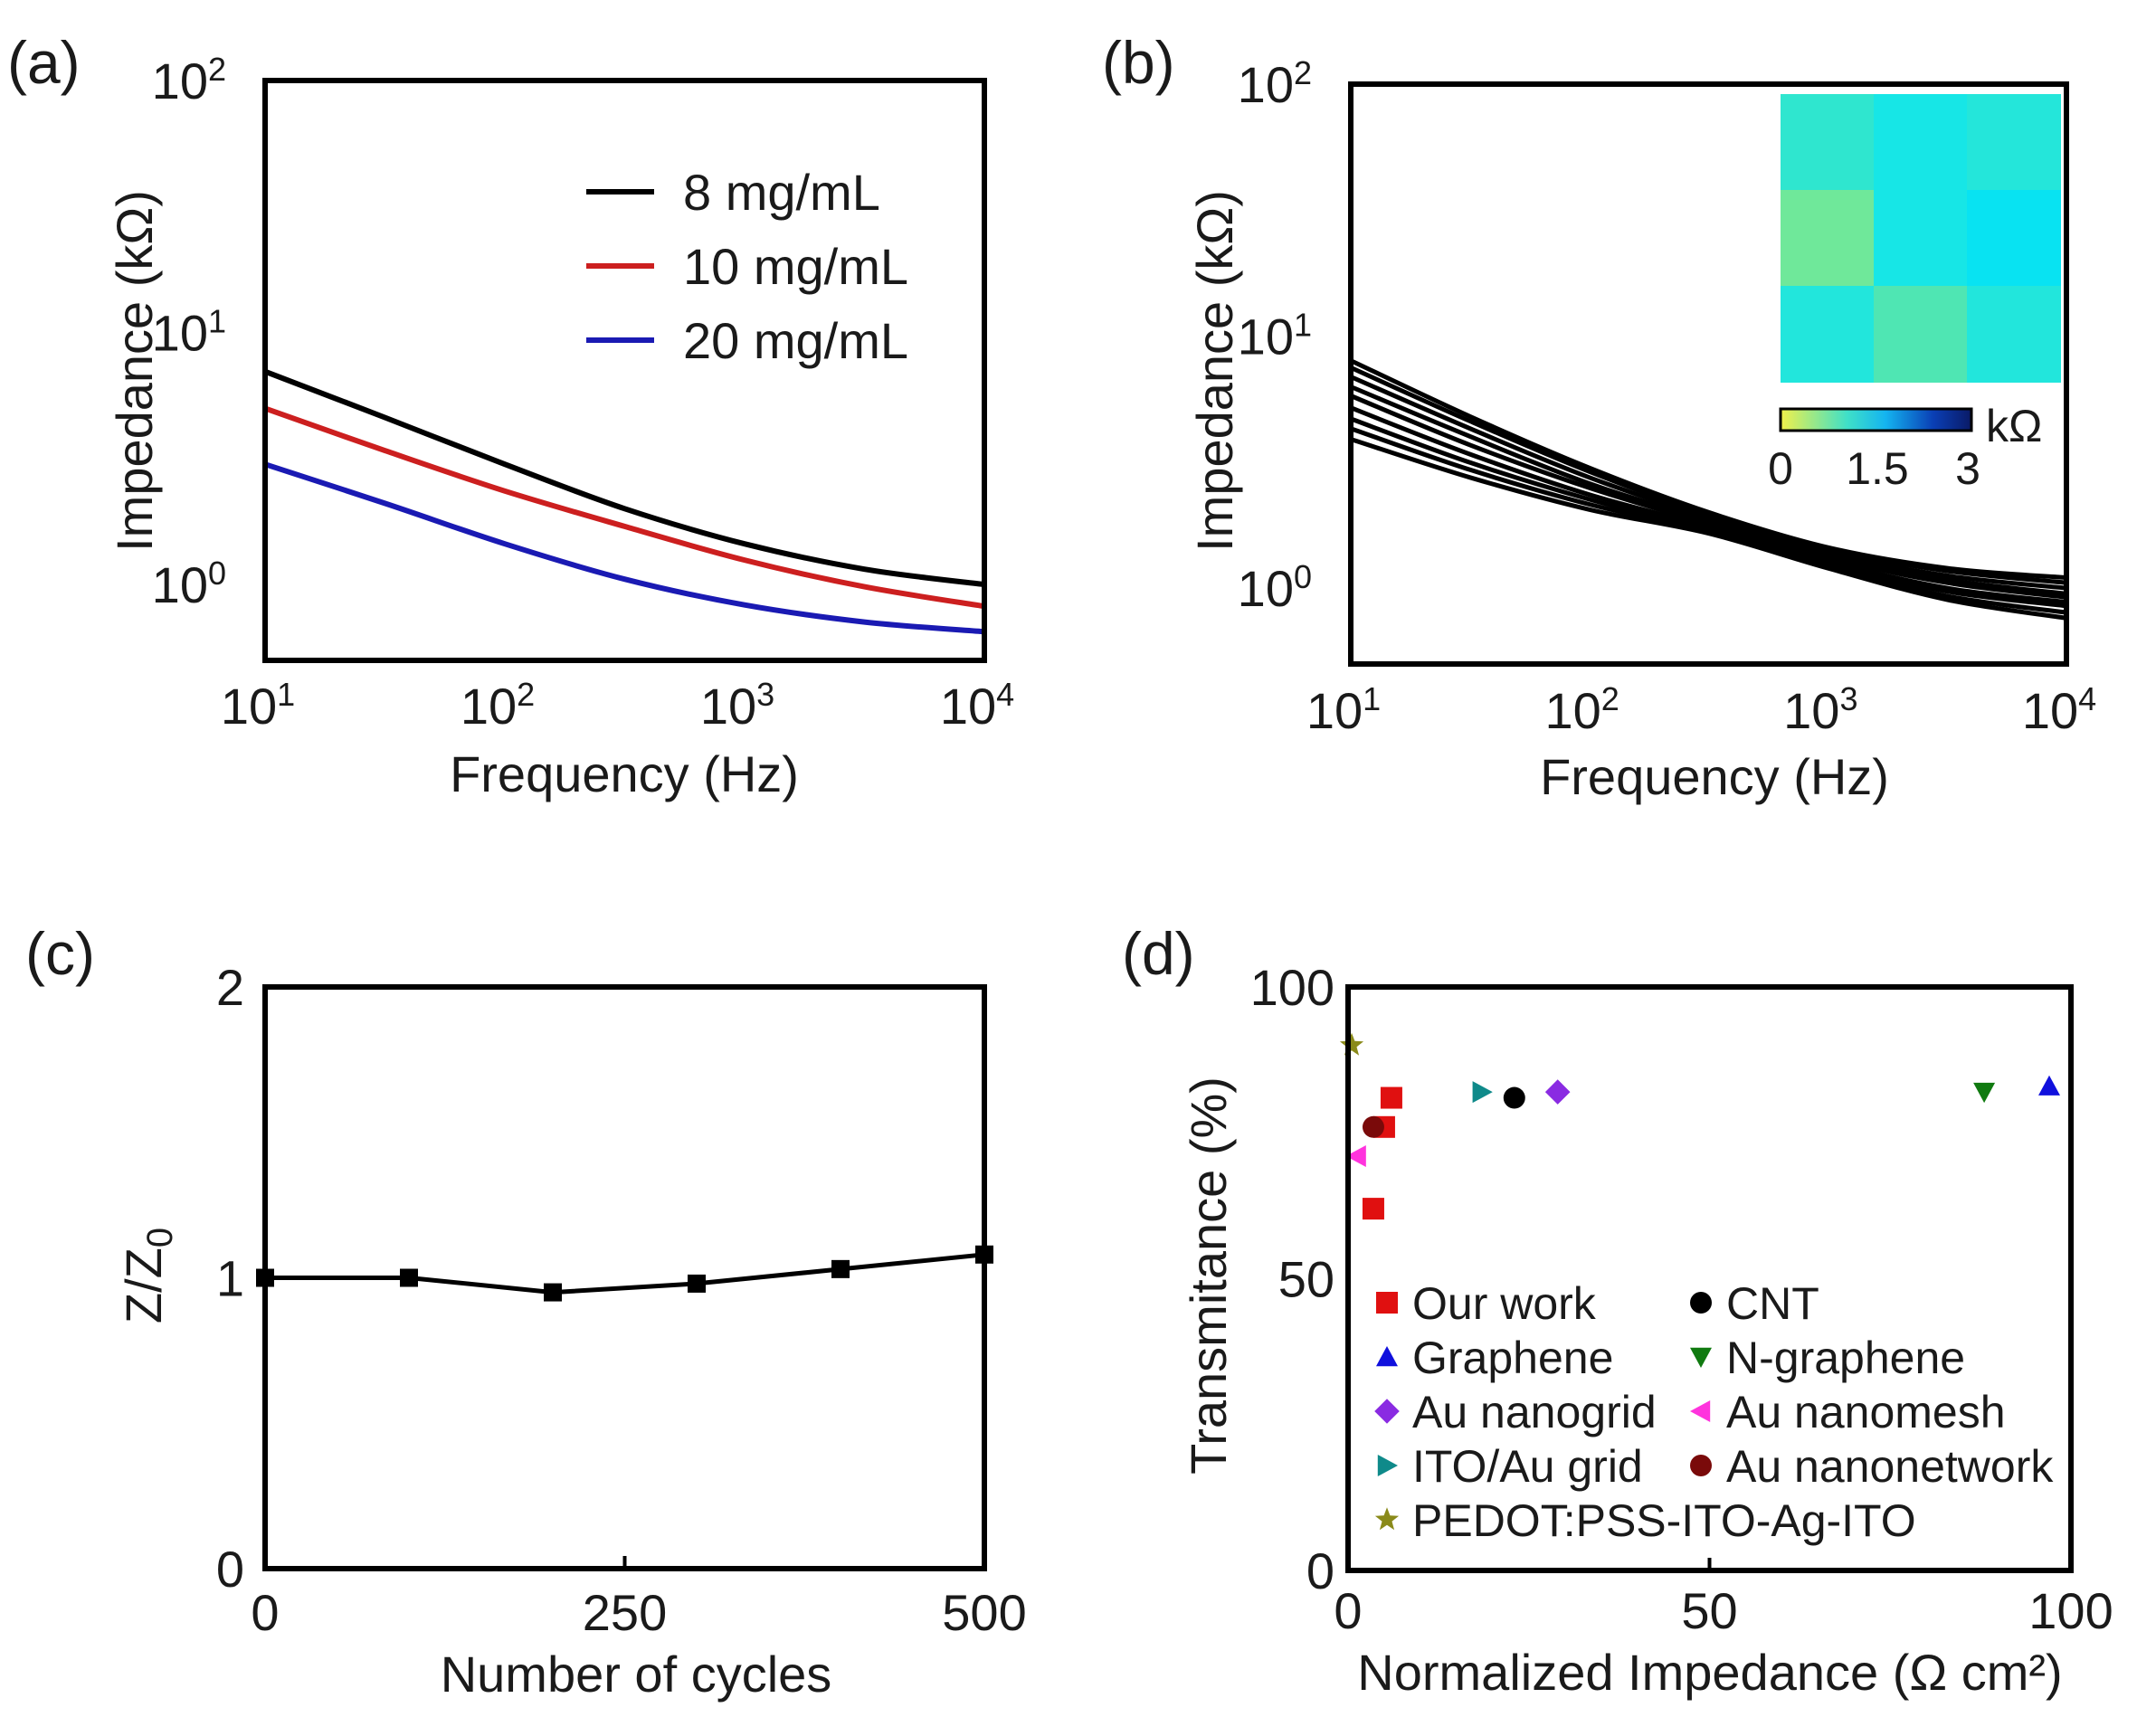 The image size is (2156, 1736). I want to click on panel-b-x-tick-3: 10⁴, so click(2059, 709).